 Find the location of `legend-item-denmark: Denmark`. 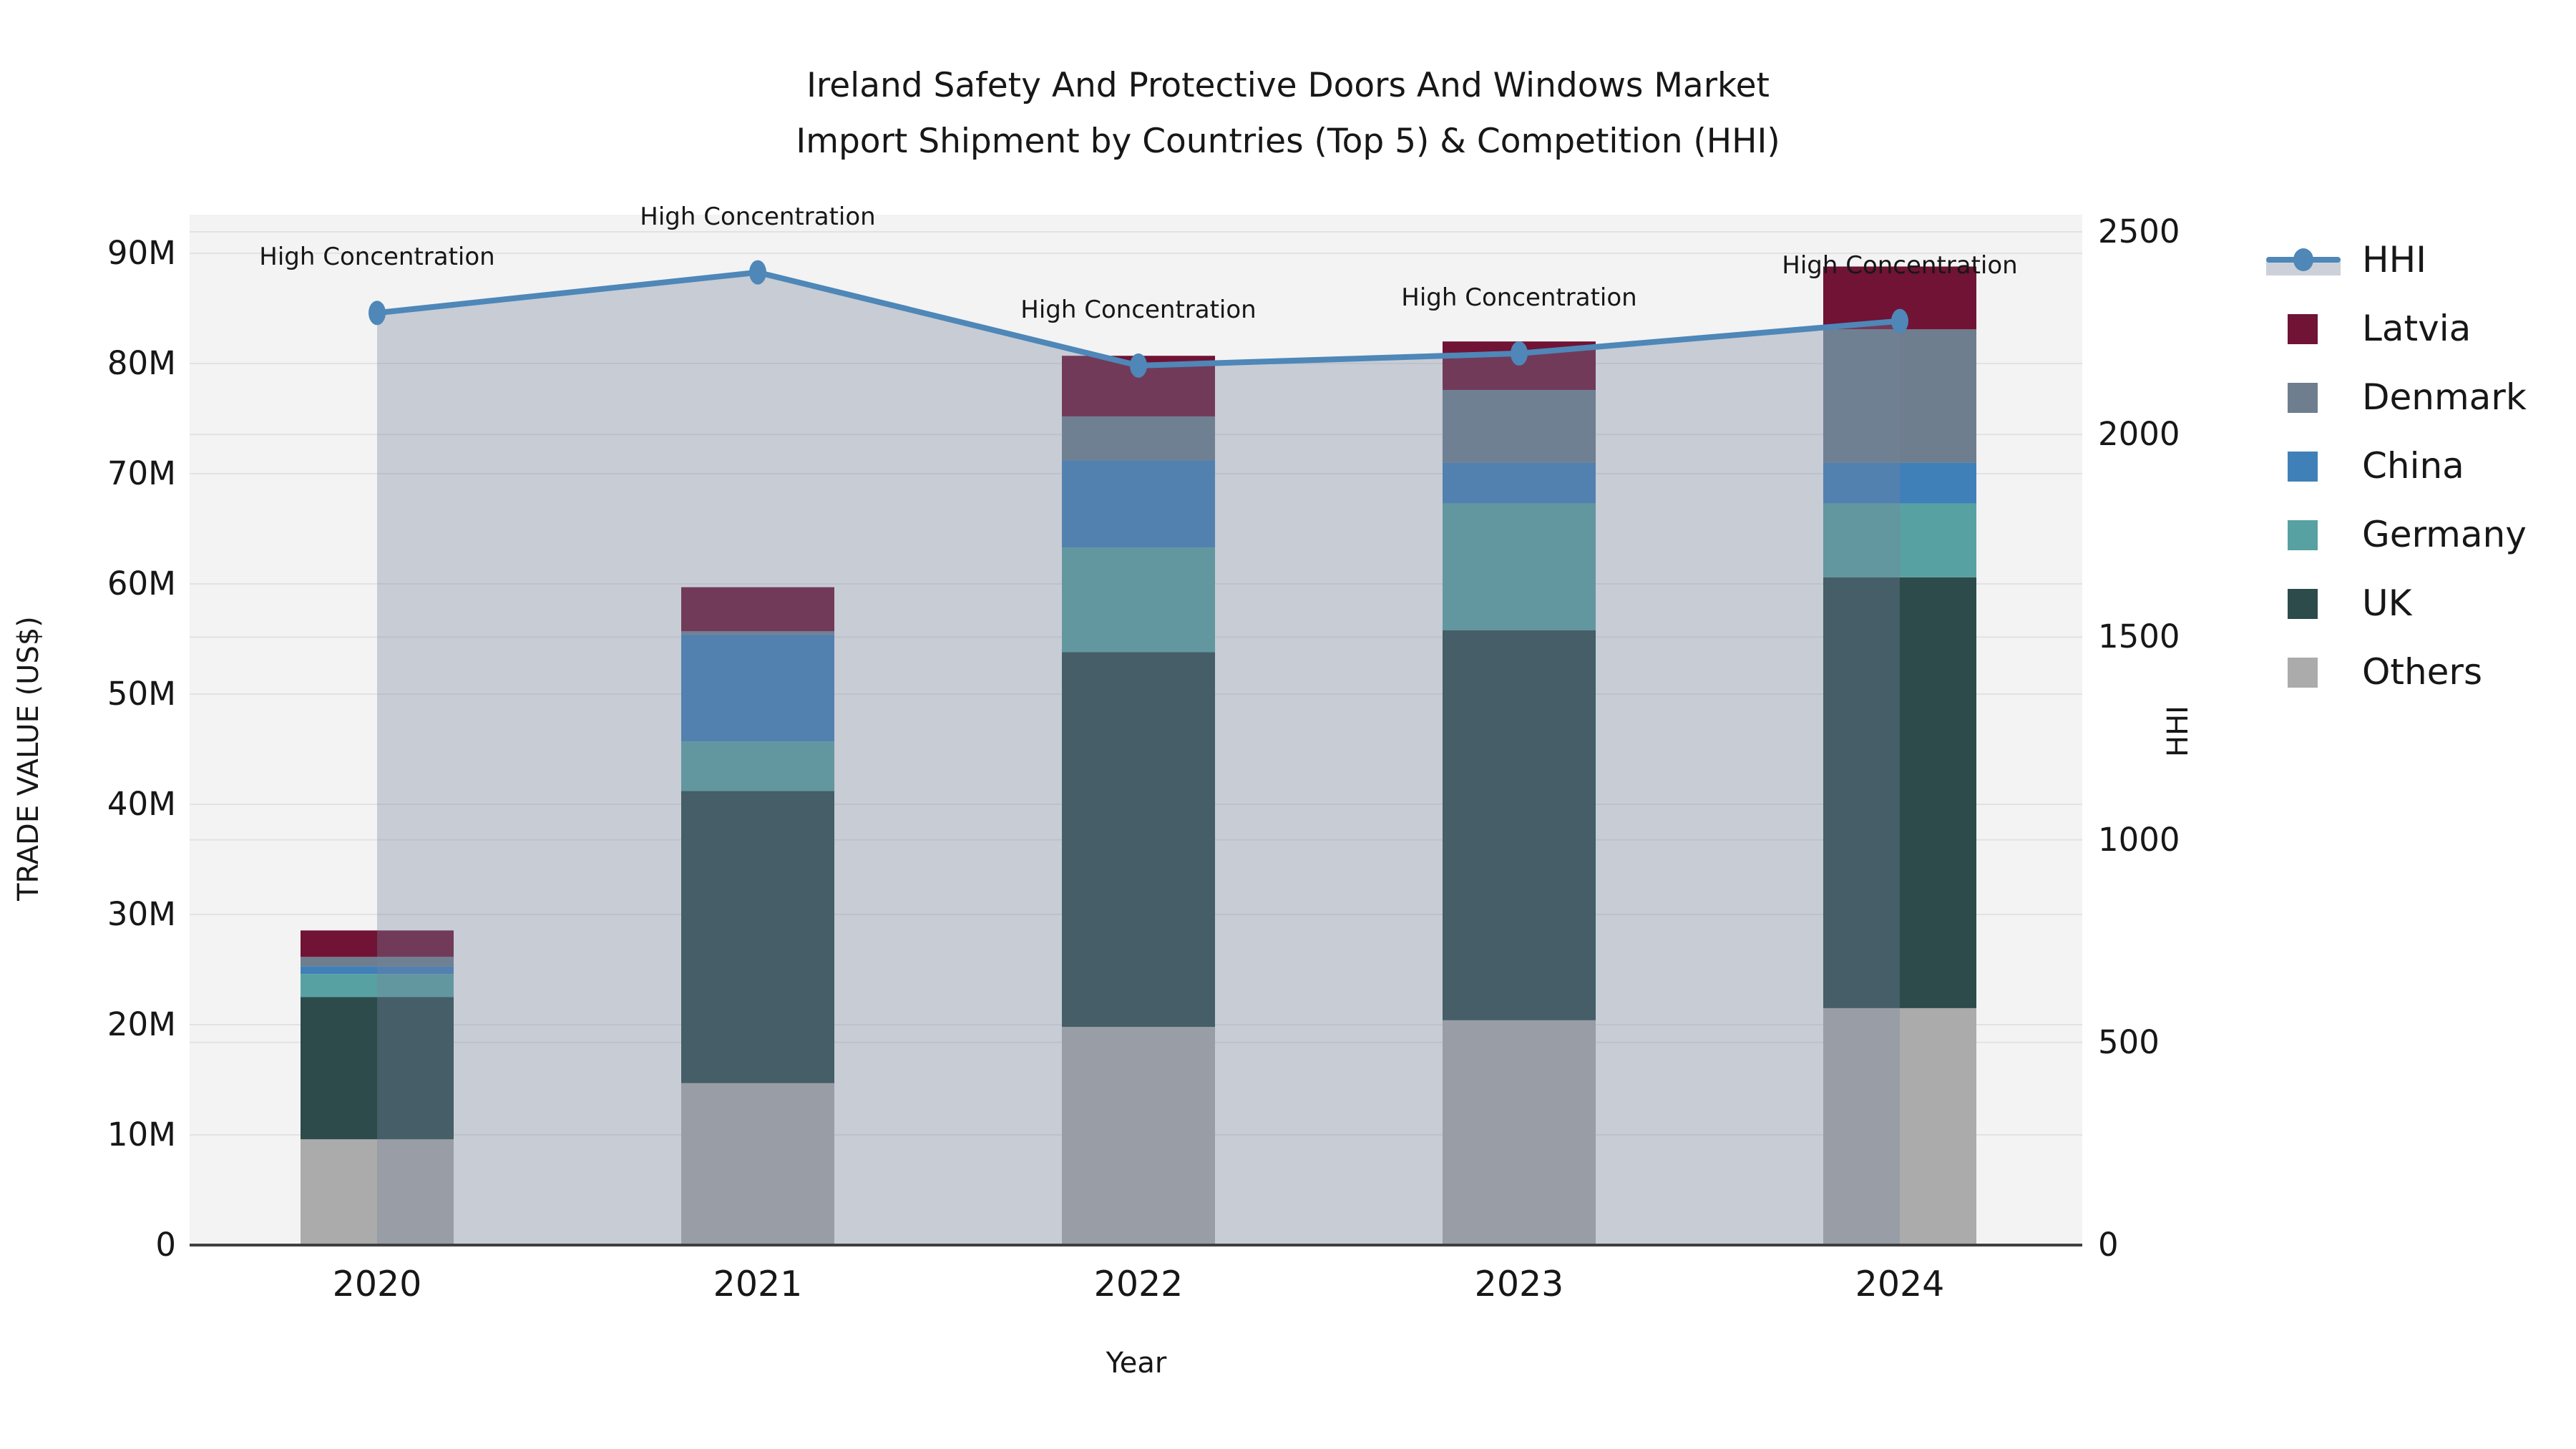

legend-item-denmark: Denmark is located at coordinates (2396, 397).